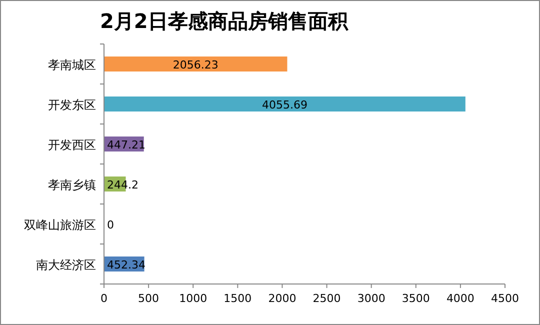 Image resolution: width=540 pixels, height=325 pixels. I want to click on chart-title: 2月2日孝感商品房销售面积, so click(224, 21).